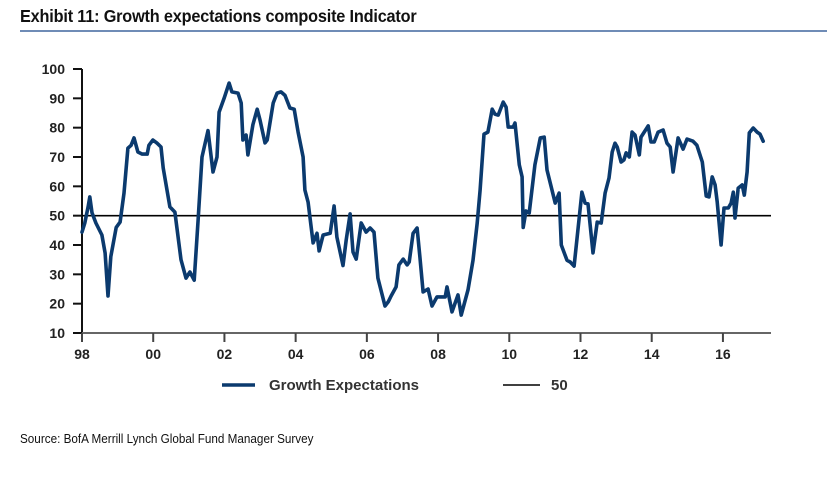 The height and width of the screenshot is (484, 834). I want to click on x-tick-label: 98, so click(82, 354).